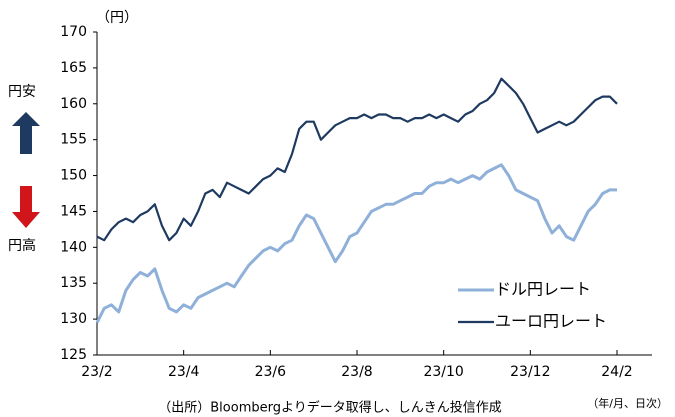 The image size is (675, 417). What do you see at coordinates (117, 18) in the screenshot?
I see `y-unit: （円）` at bounding box center [117, 18].